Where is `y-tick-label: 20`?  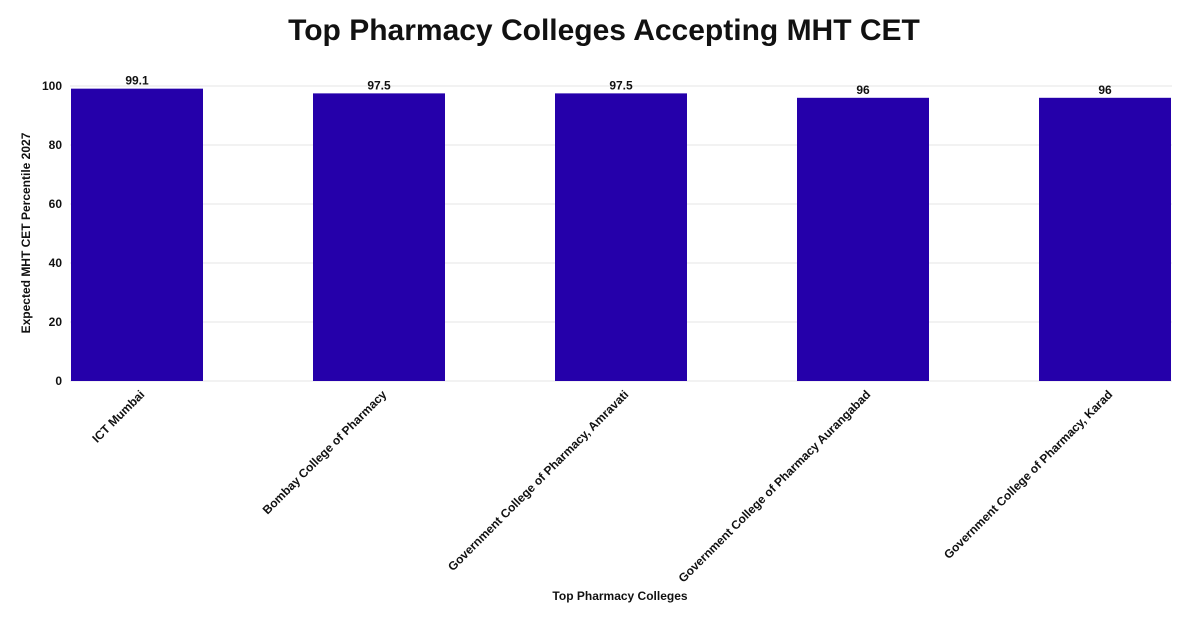 y-tick-label: 20 is located at coordinates (56, 322).